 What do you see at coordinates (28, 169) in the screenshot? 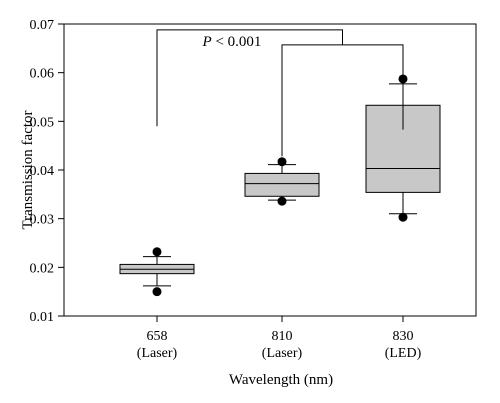
I see `y-axis-label: Transmission factor` at bounding box center [28, 169].